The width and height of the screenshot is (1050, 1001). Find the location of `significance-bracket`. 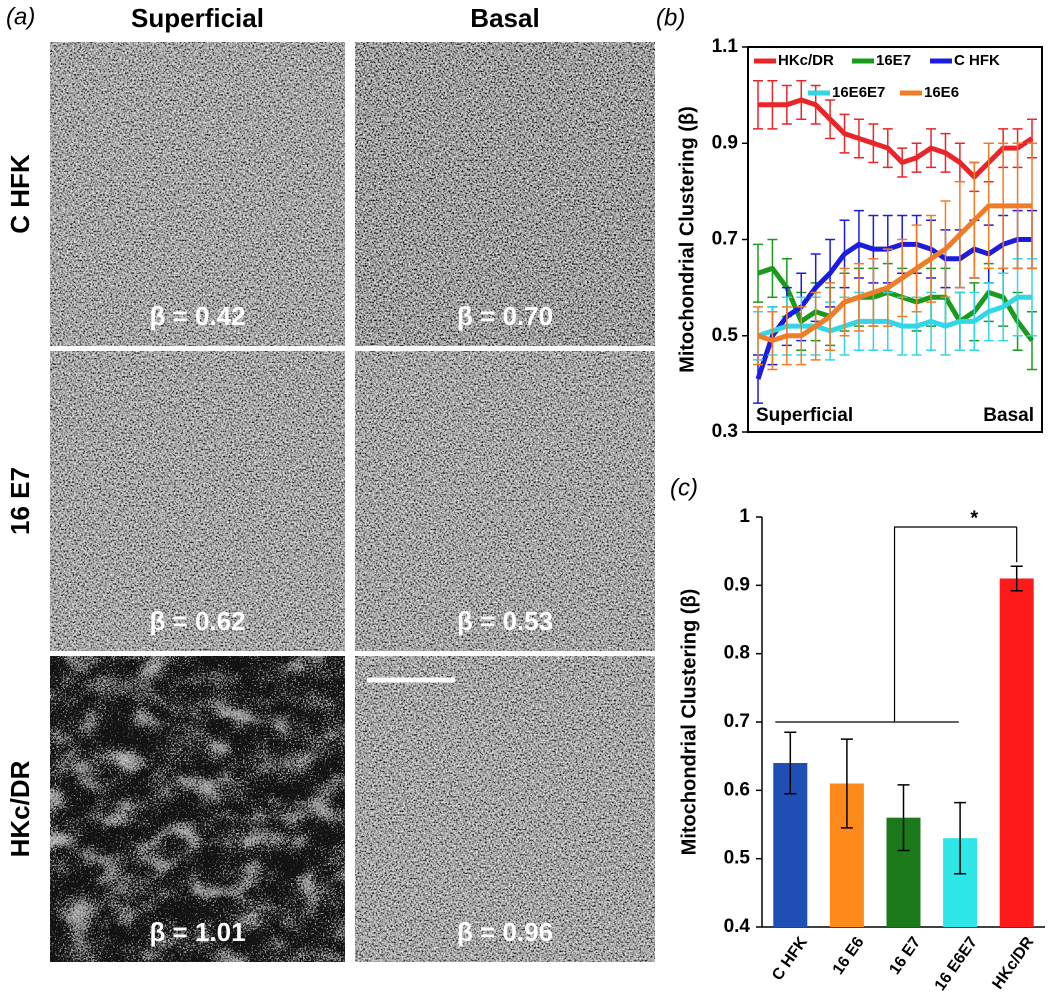

significance-bracket is located at coordinates (896, 624).